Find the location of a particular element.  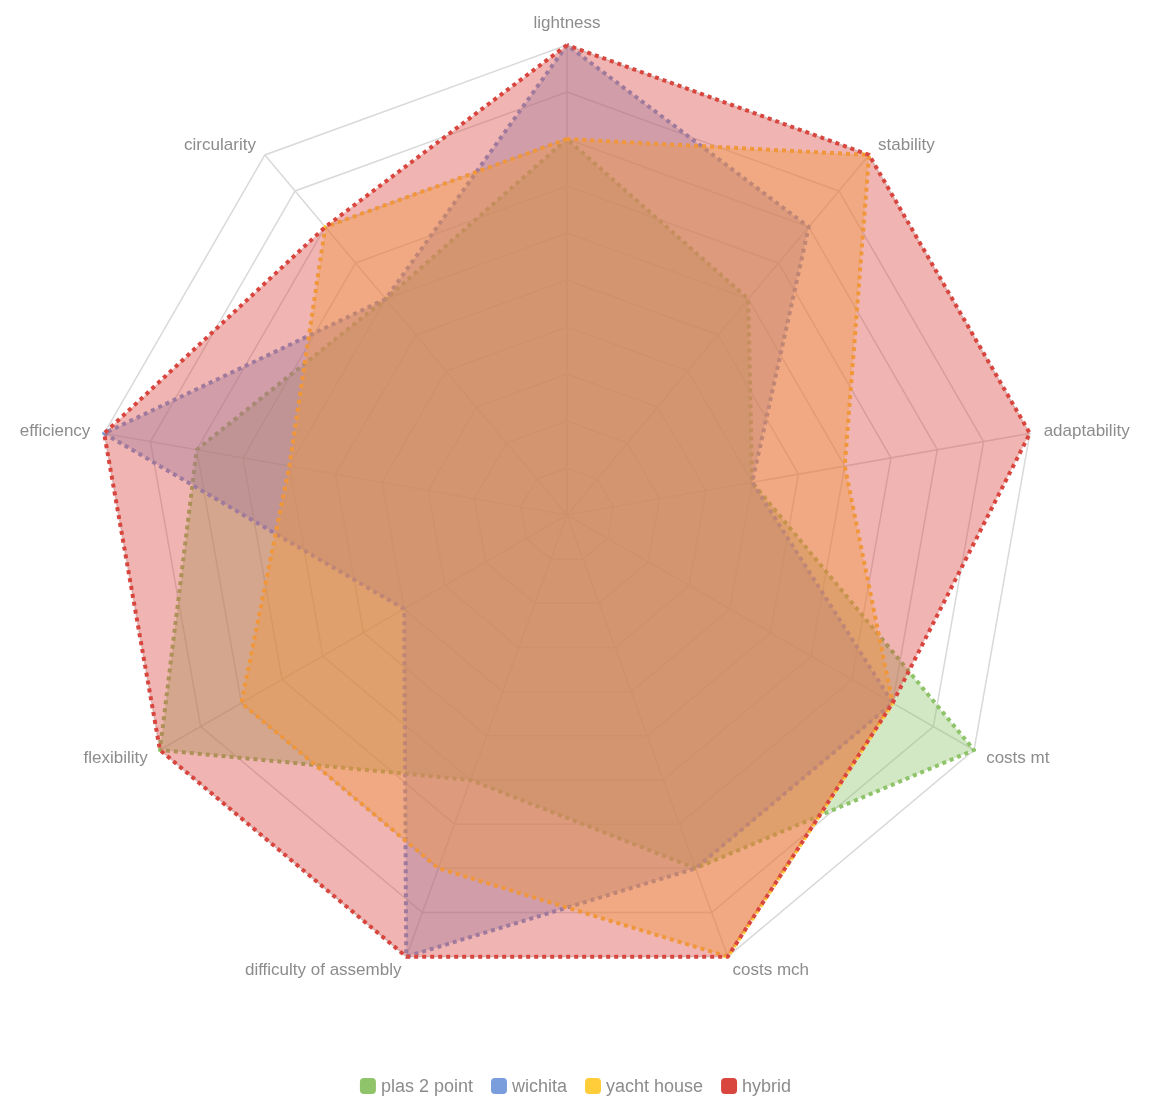

legend-label: wichita is located at coordinates (539, 1086).